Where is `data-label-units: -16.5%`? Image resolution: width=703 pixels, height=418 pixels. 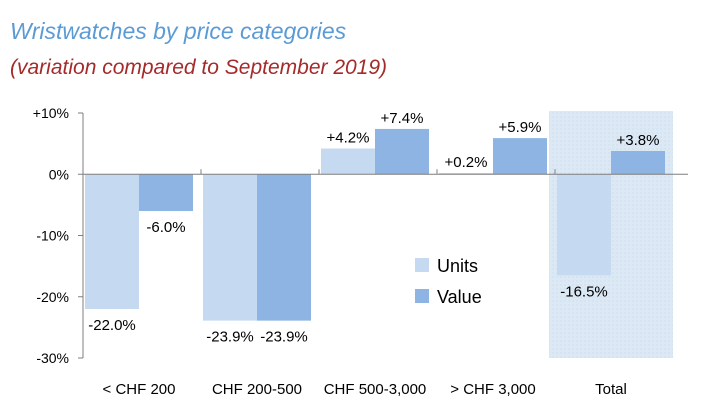 data-label-units: -16.5% is located at coordinates (584, 291).